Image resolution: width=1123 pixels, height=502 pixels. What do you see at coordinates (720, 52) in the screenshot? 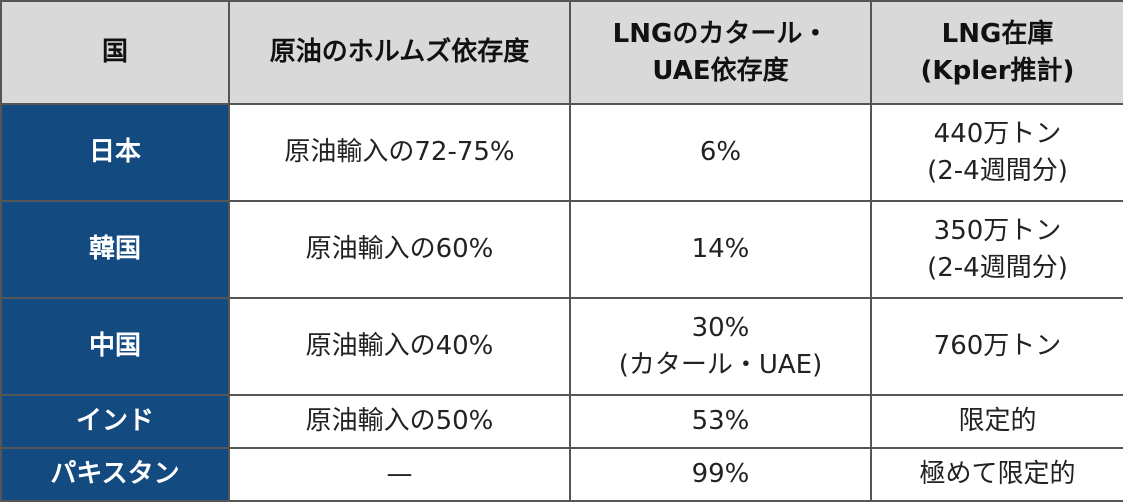
I see `header-lng-dependency: LNGのカタール・ UAE依存度` at bounding box center [720, 52].